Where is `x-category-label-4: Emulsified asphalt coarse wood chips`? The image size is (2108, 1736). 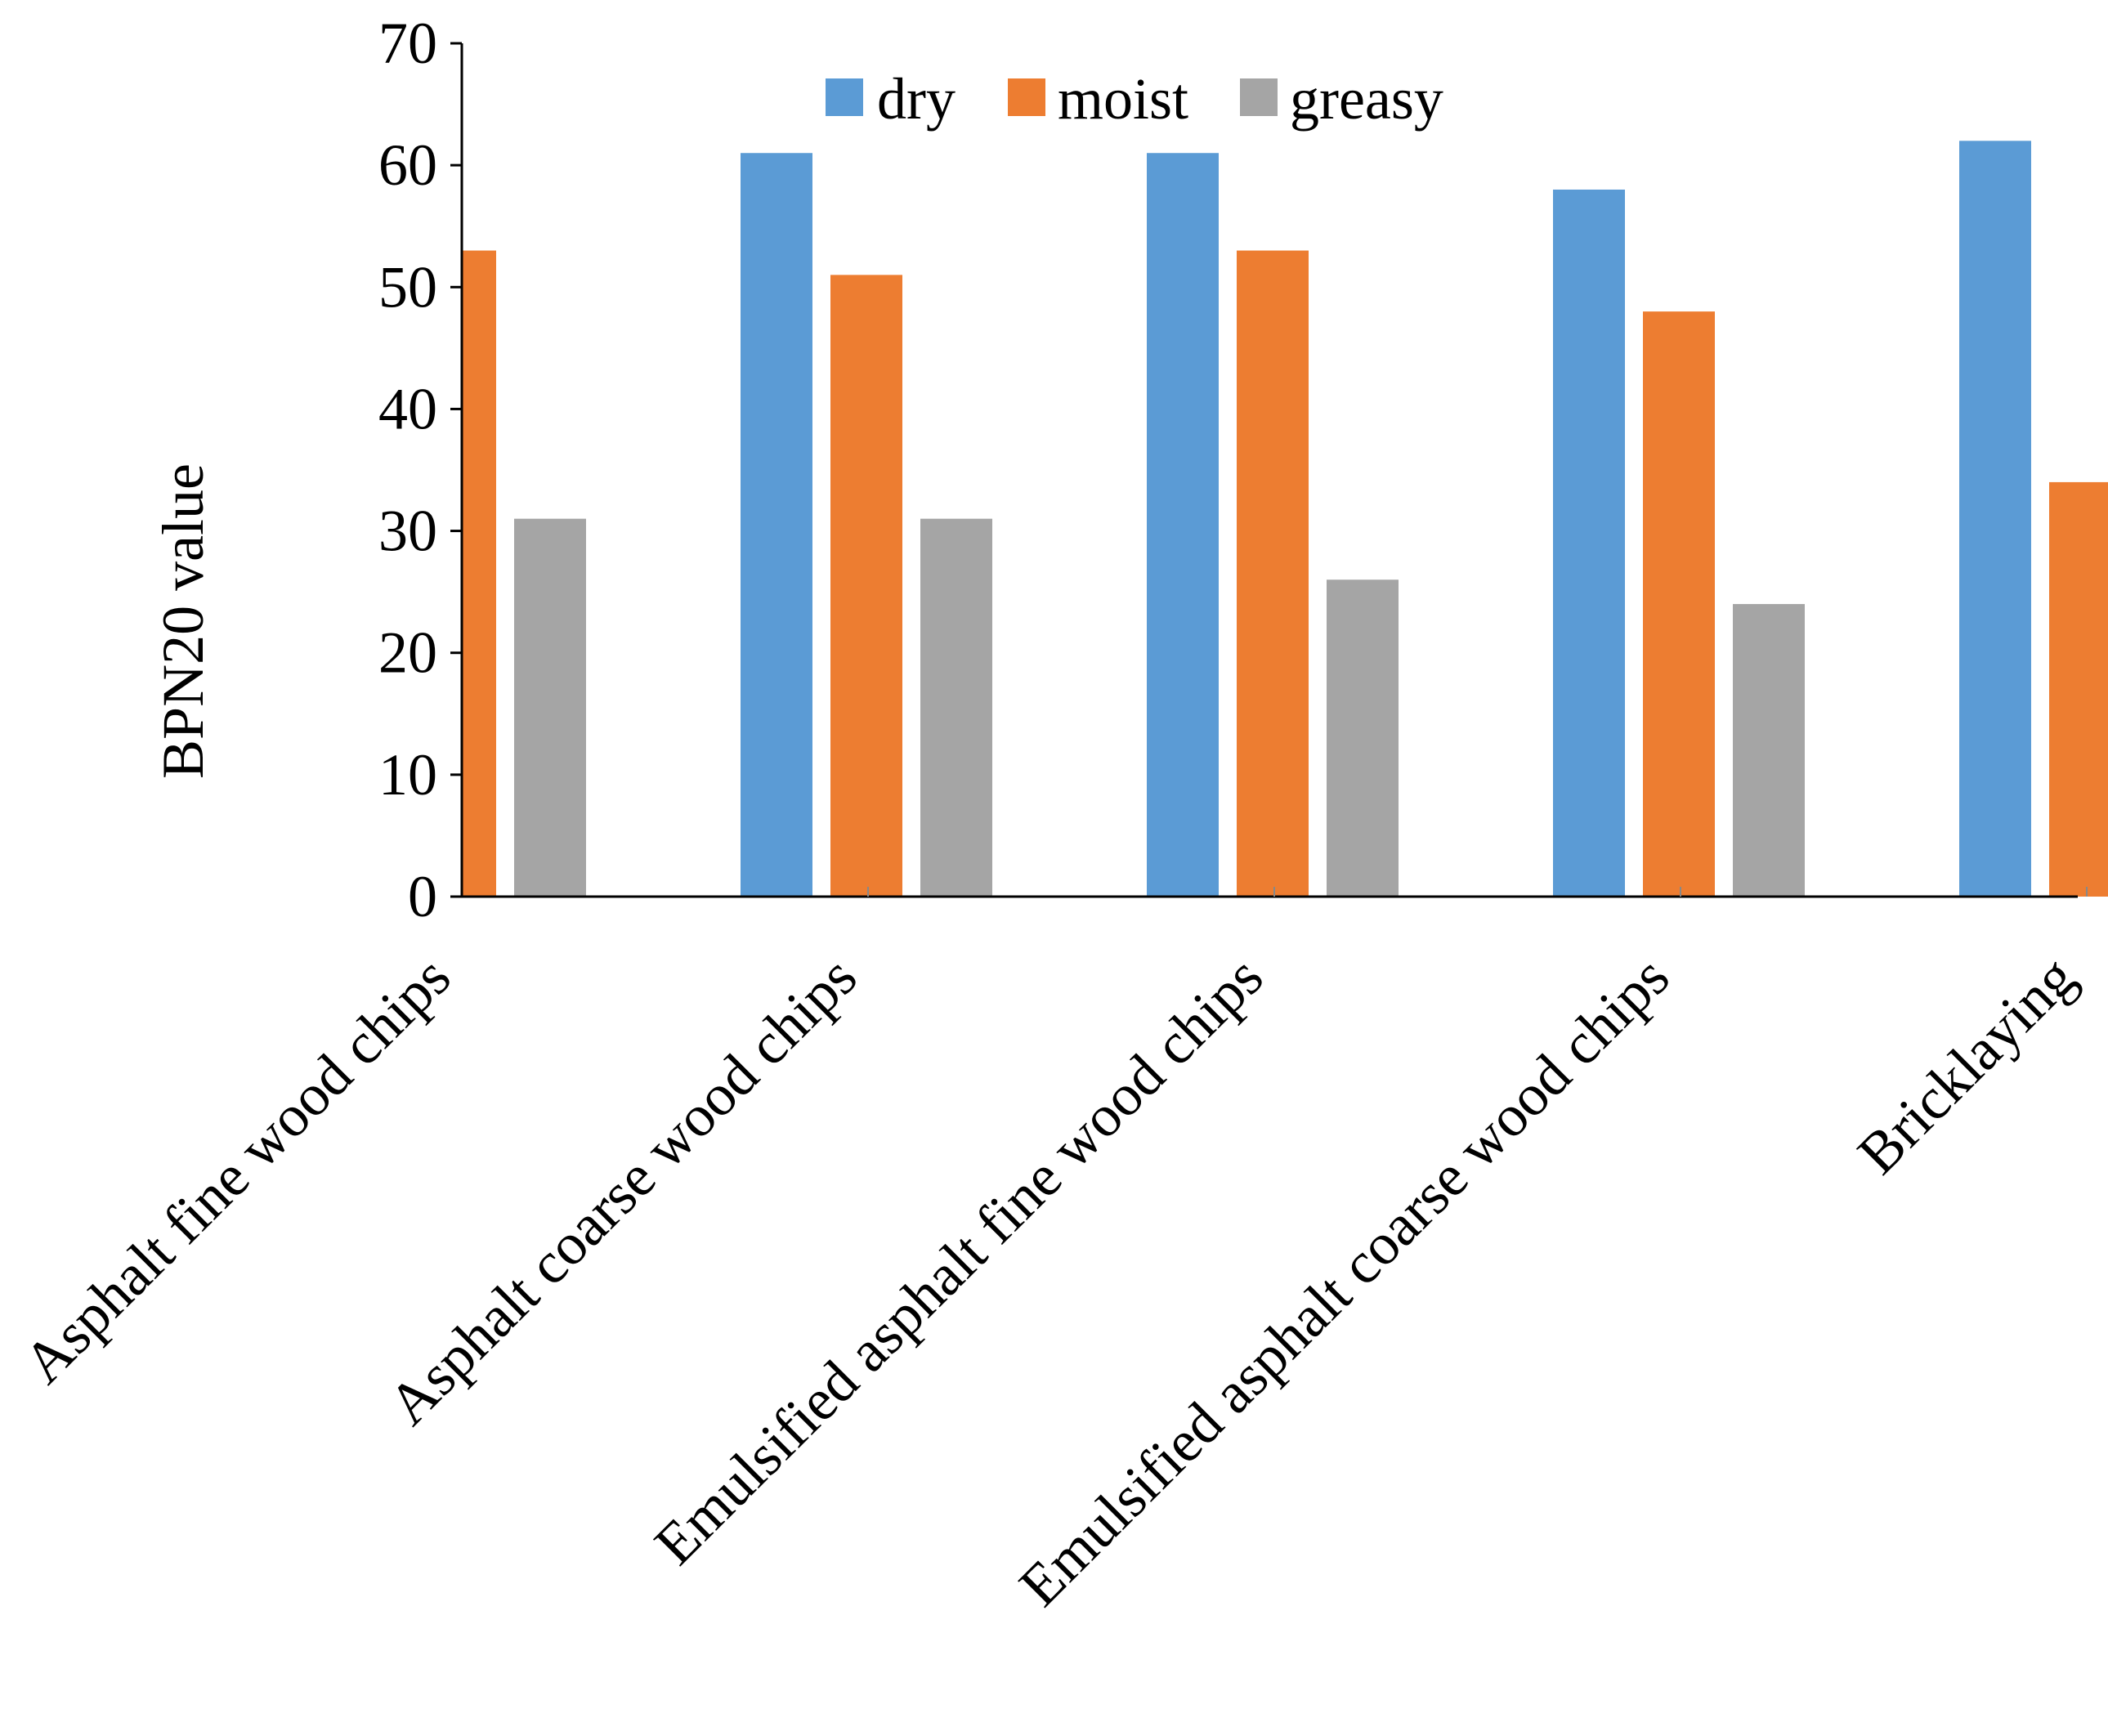 x-category-label-4: Emulsified asphalt coarse wood chips is located at coordinates (1344, 1281).